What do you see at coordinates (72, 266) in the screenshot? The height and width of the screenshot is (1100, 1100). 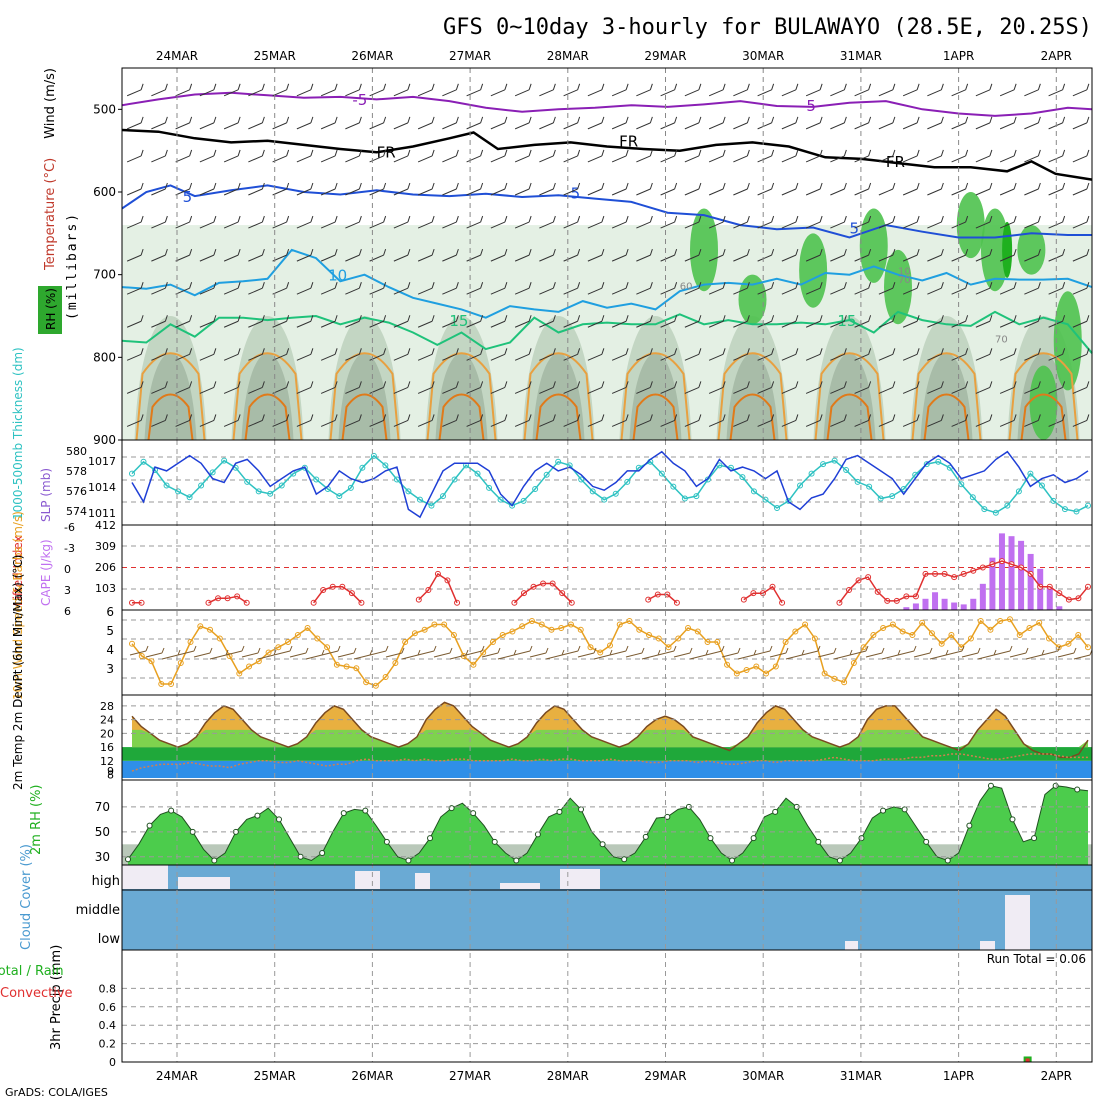 I see `ylabel-millibars: (millibars)` at bounding box center [72, 266].